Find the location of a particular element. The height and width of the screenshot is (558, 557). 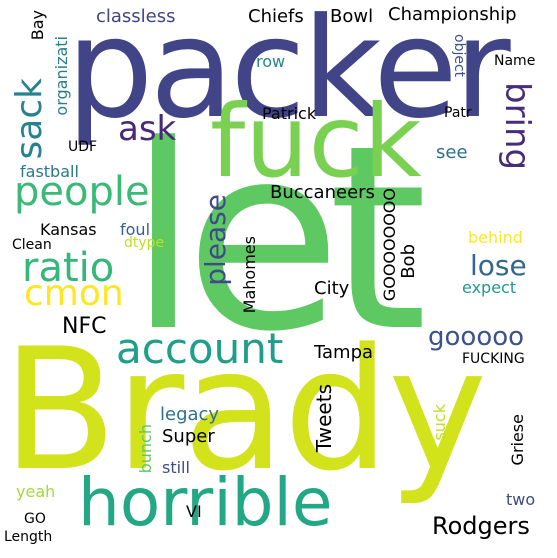

word-cmon: cmon is located at coordinates (74, 293).